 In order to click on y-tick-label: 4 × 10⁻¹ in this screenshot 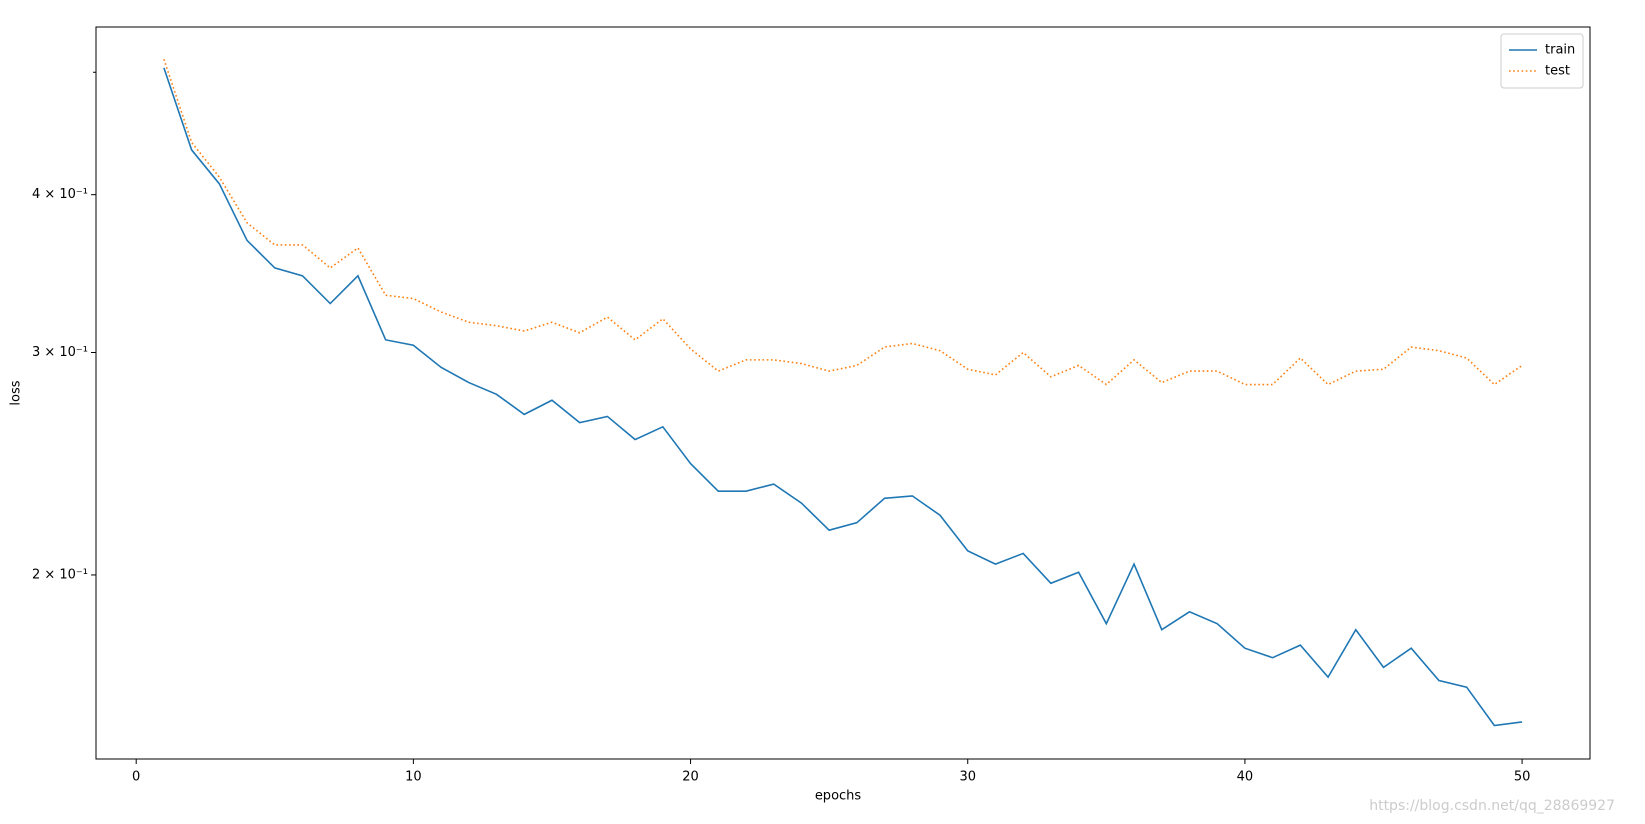, I will do `click(60, 194)`.